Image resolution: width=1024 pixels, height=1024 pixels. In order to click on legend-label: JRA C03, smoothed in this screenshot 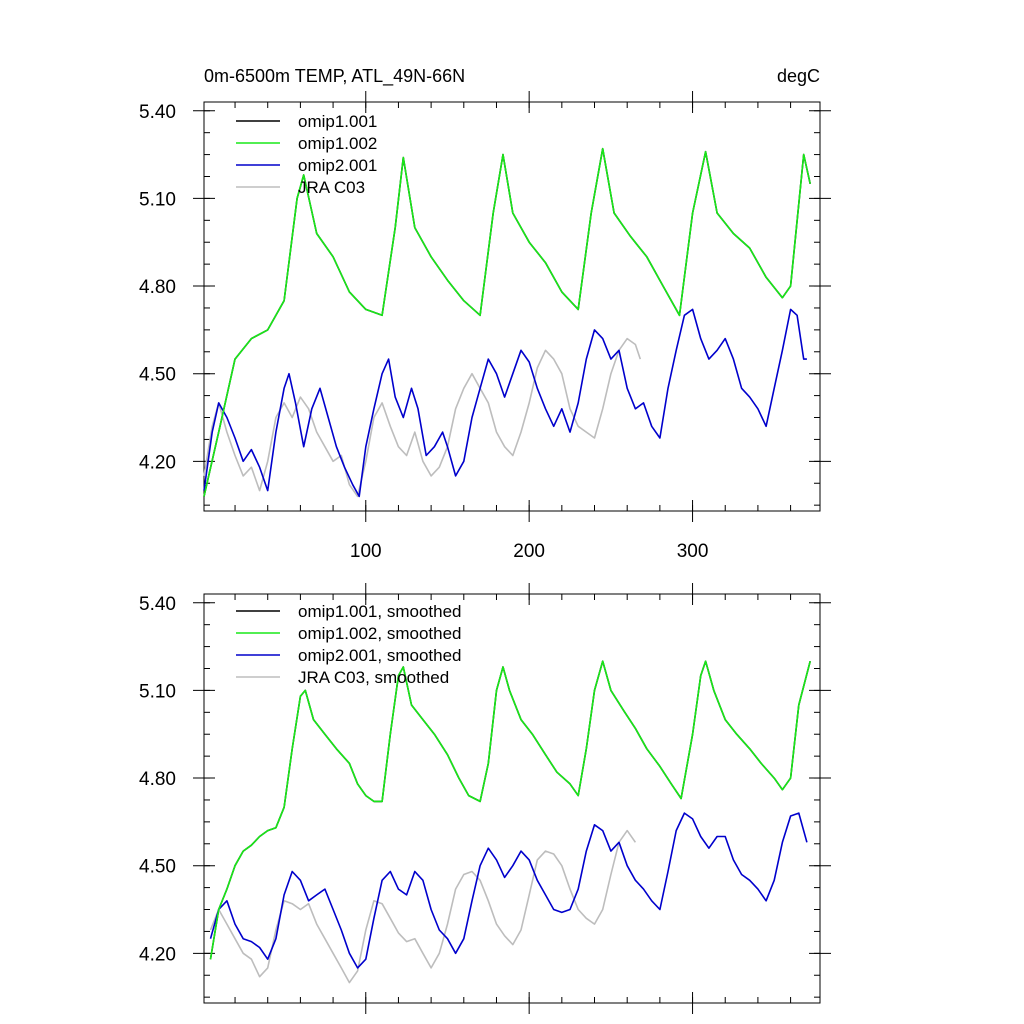, I will do `click(373, 677)`.